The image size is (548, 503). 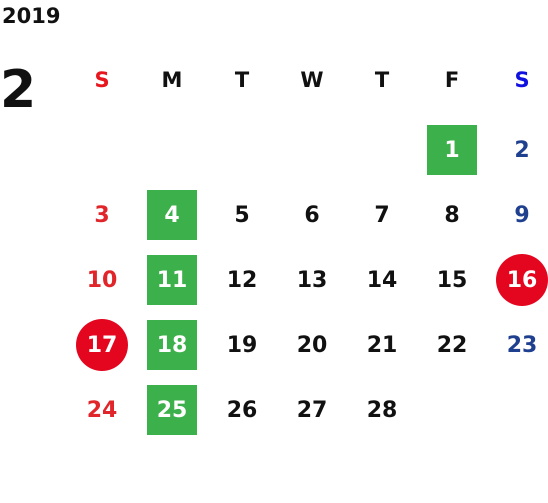 I want to click on day: 15, so click(x=452, y=280).